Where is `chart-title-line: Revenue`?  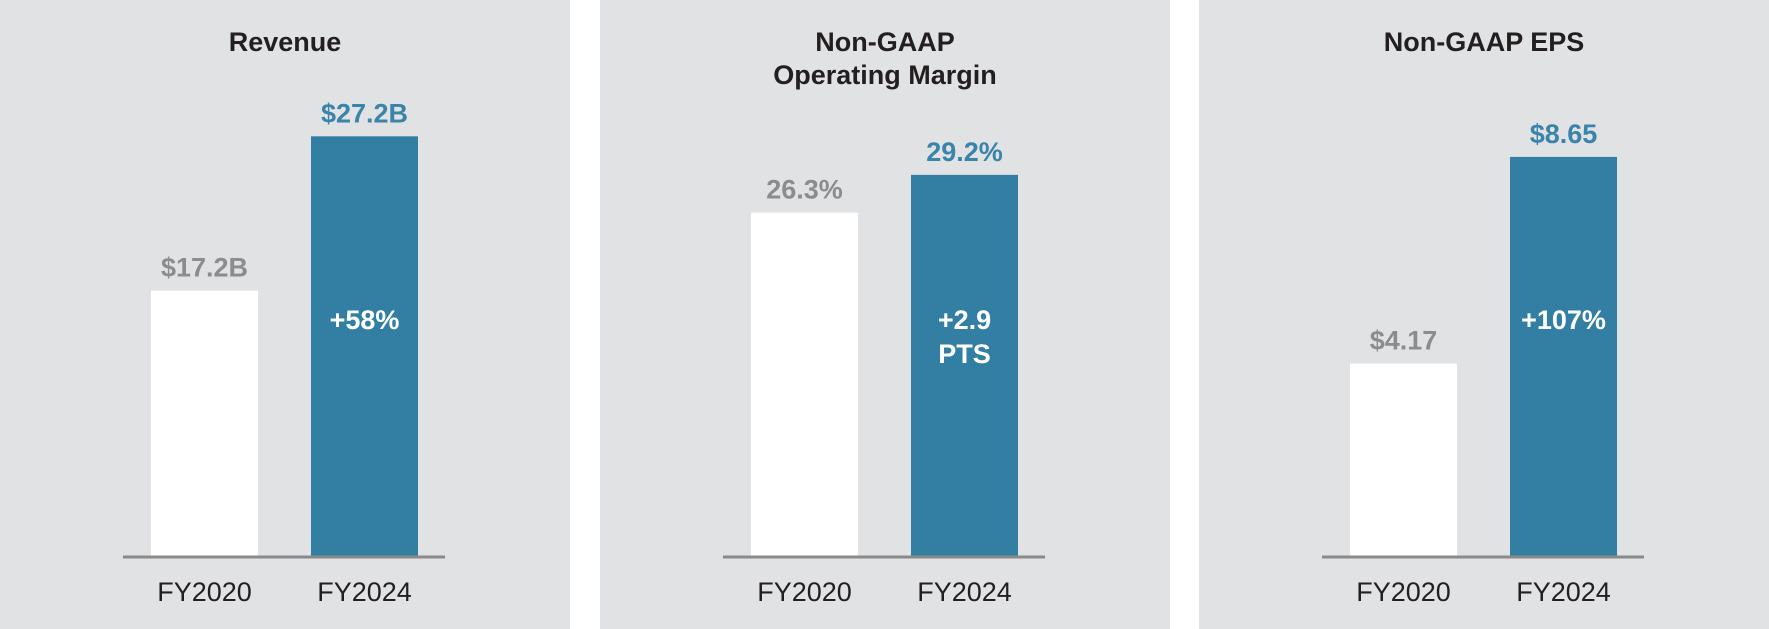
chart-title-line: Revenue is located at coordinates (285, 42).